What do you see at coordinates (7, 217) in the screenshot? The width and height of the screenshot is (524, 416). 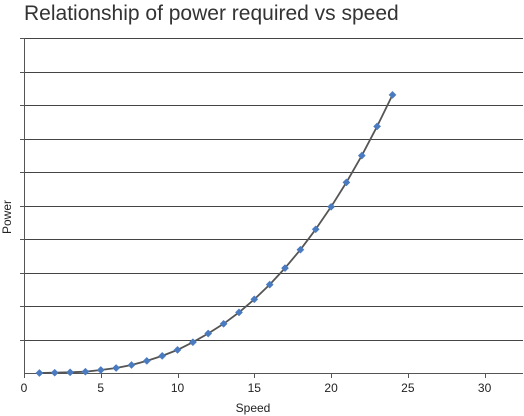 I see `y-axis-label: Power` at bounding box center [7, 217].